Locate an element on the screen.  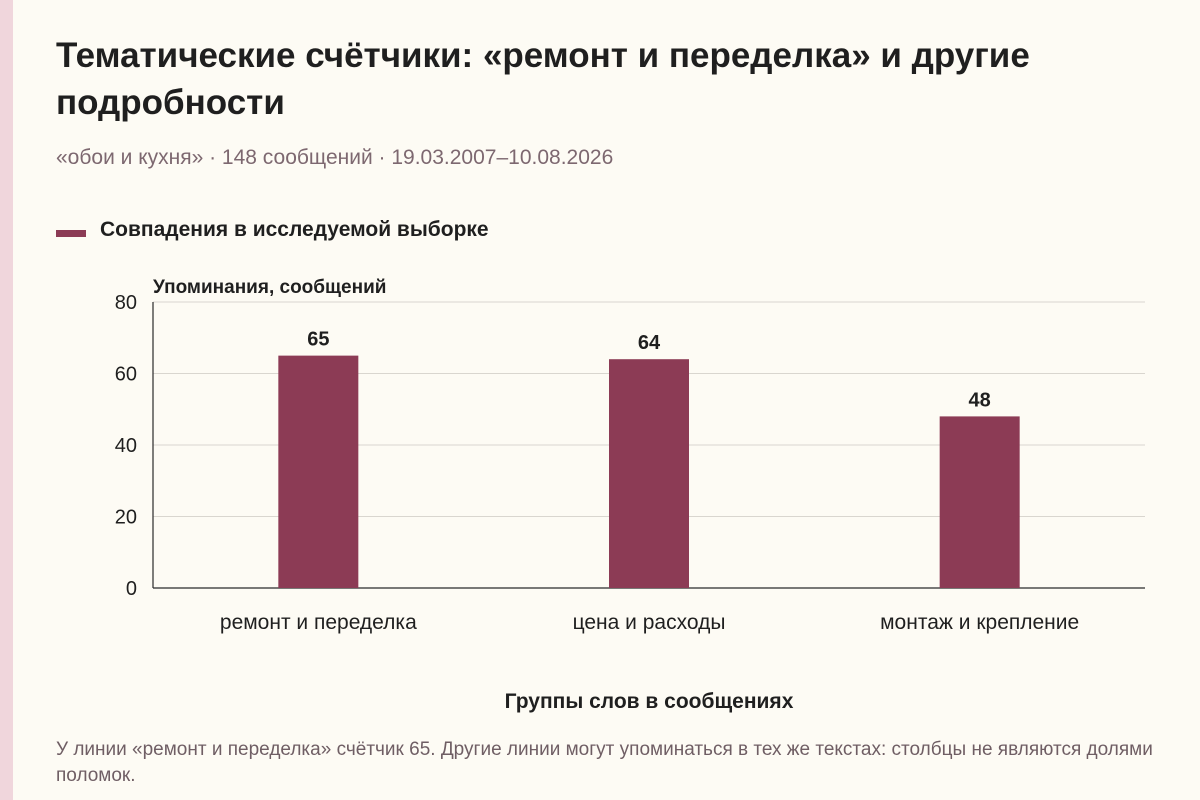
bar-value-label: 64 is located at coordinates (649, 343).